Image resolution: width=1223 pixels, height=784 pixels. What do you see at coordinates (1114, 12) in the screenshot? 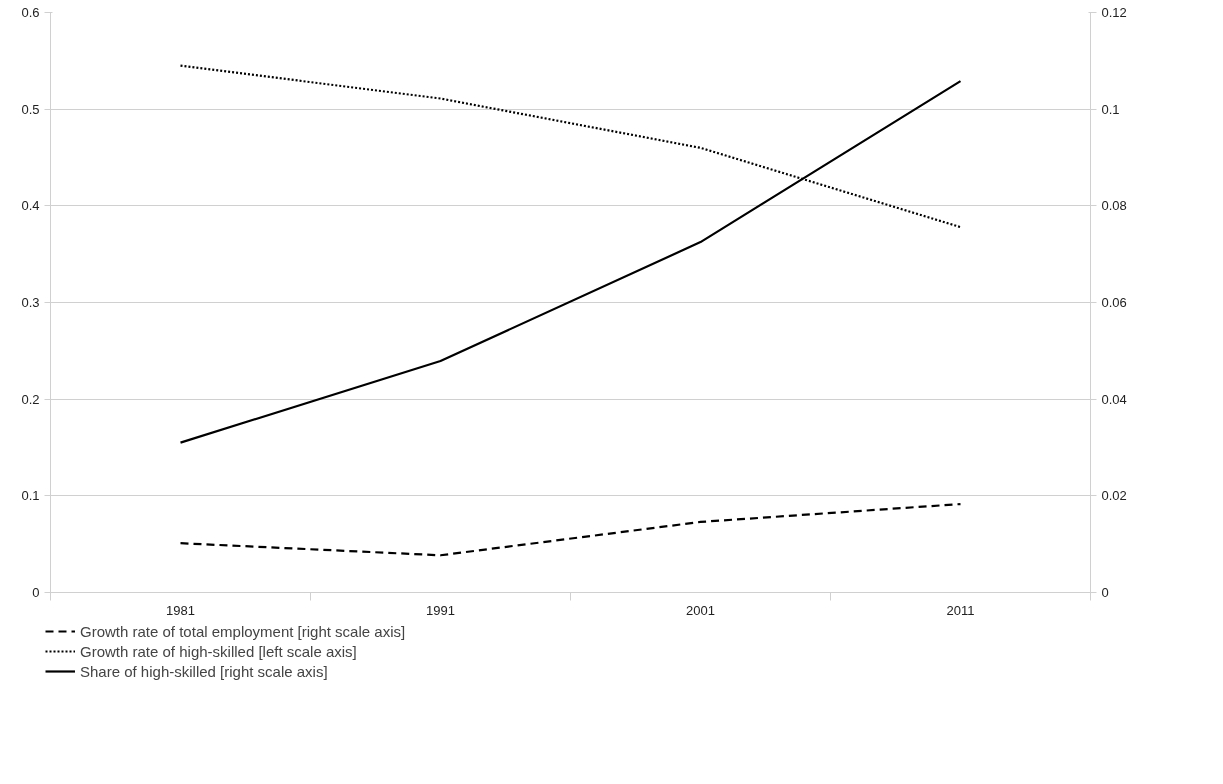
I see `y2-tick-label: 0.12` at bounding box center [1114, 12].